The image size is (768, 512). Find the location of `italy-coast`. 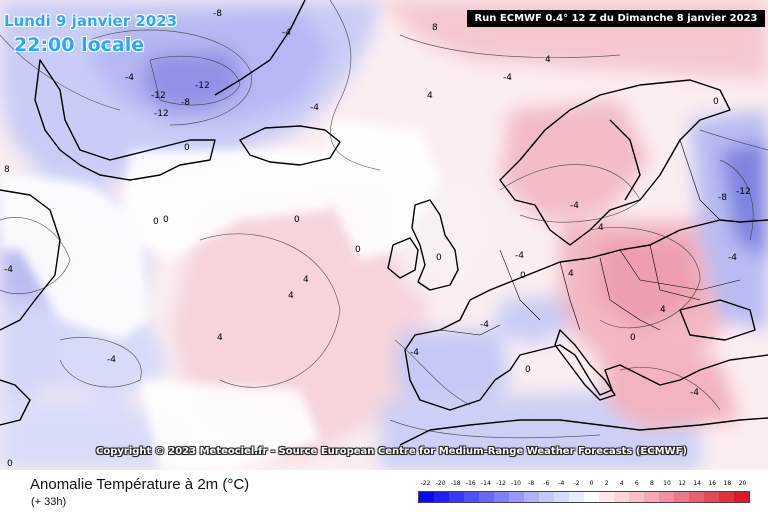

italy-coast is located at coordinates (585, 365).